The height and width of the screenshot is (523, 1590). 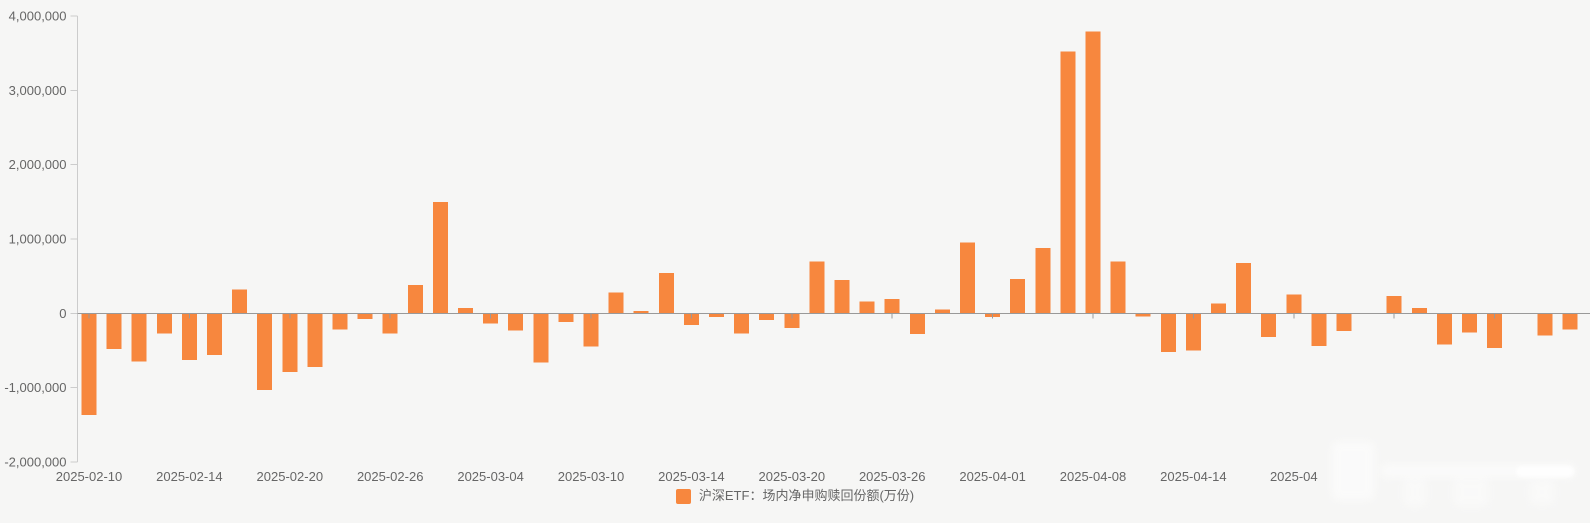 What do you see at coordinates (38, 90) in the screenshot?
I see `y-axis-label: 3,000,000` at bounding box center [38, 90].